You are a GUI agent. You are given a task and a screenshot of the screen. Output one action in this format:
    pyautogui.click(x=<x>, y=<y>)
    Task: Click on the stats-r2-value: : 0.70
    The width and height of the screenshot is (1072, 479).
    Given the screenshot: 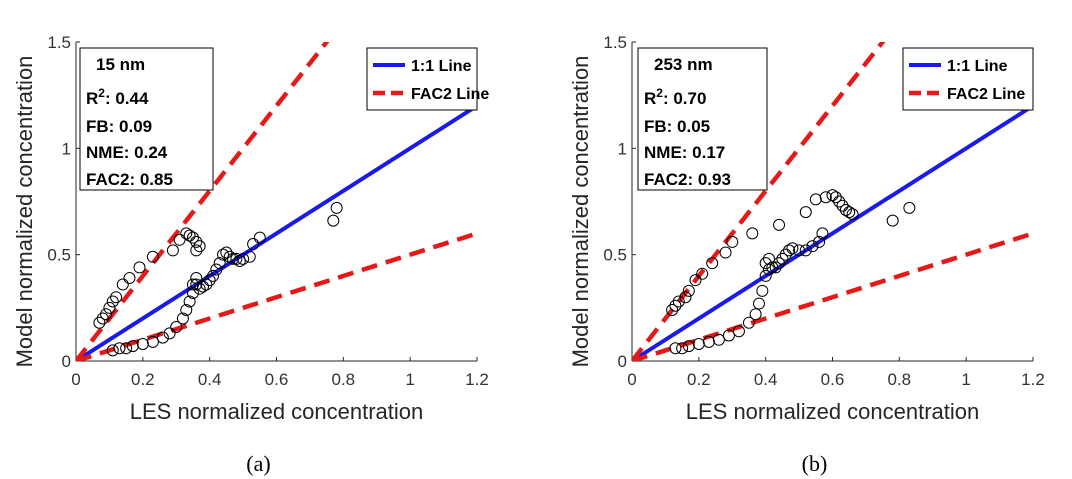 What is the action you would take?
    pyautogui.click(x=684, y=98)
    